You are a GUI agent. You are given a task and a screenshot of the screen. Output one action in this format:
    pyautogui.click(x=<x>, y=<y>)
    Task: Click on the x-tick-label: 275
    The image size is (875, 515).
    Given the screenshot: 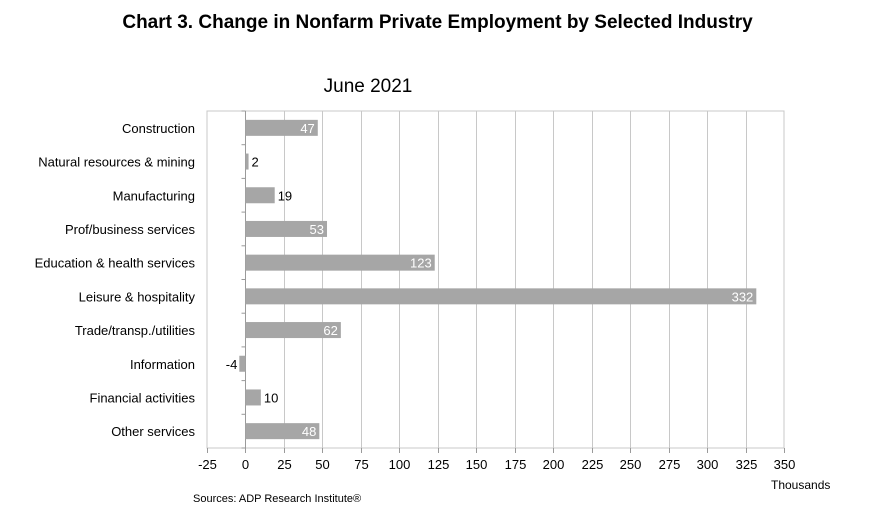 What is the action you would take?
    pyautogui.click(x=670, y=464)
    